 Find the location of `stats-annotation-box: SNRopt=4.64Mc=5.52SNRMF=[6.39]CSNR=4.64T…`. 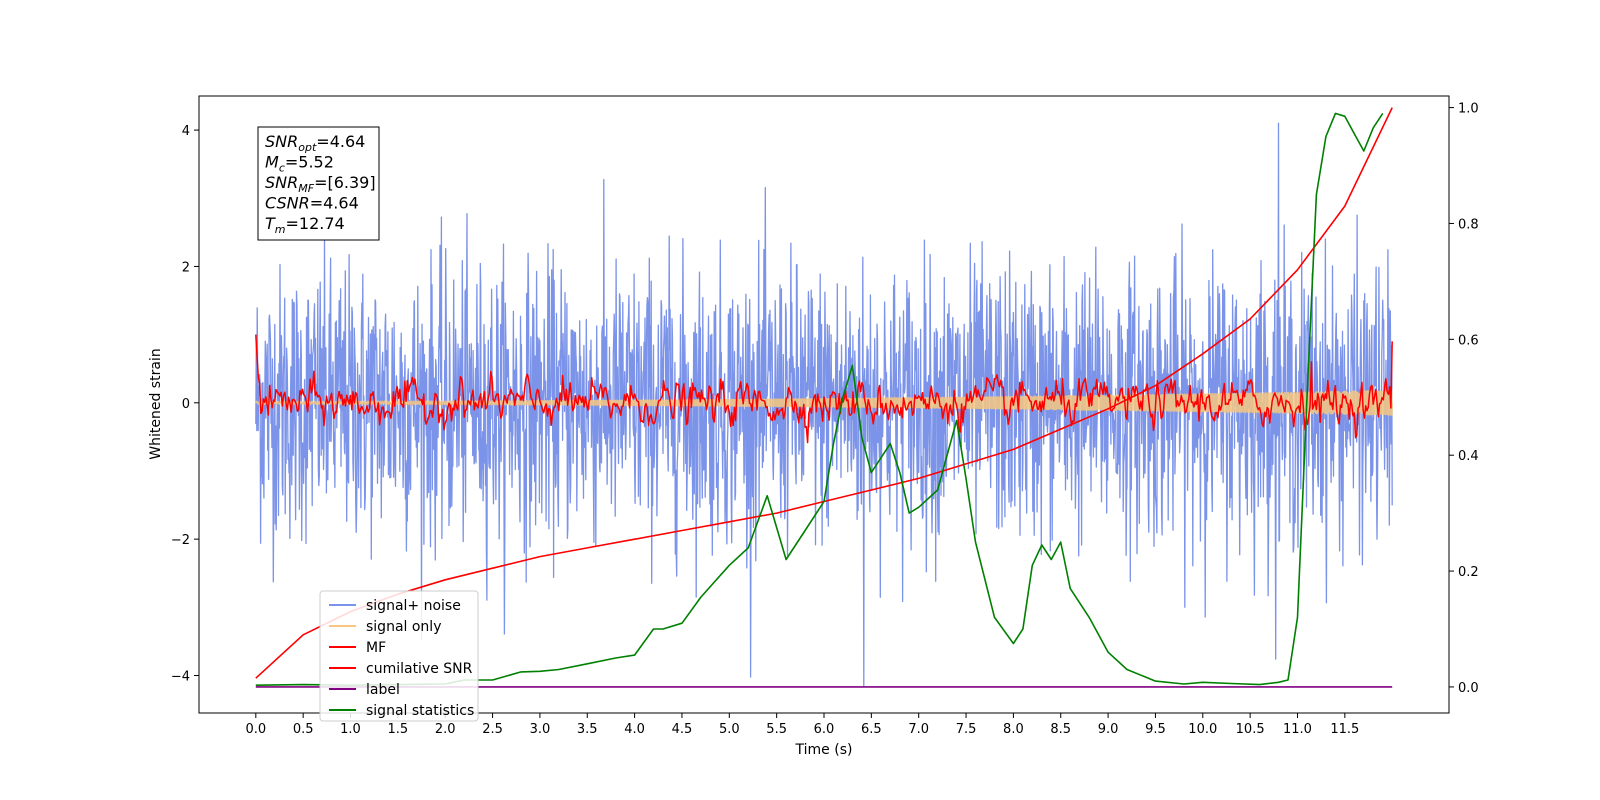

stats-annotation-box: SNRopt=4.64Mc=5.52SNRMF=[6.39]CSNR=4.64T… is located at coordinates (318, 183).